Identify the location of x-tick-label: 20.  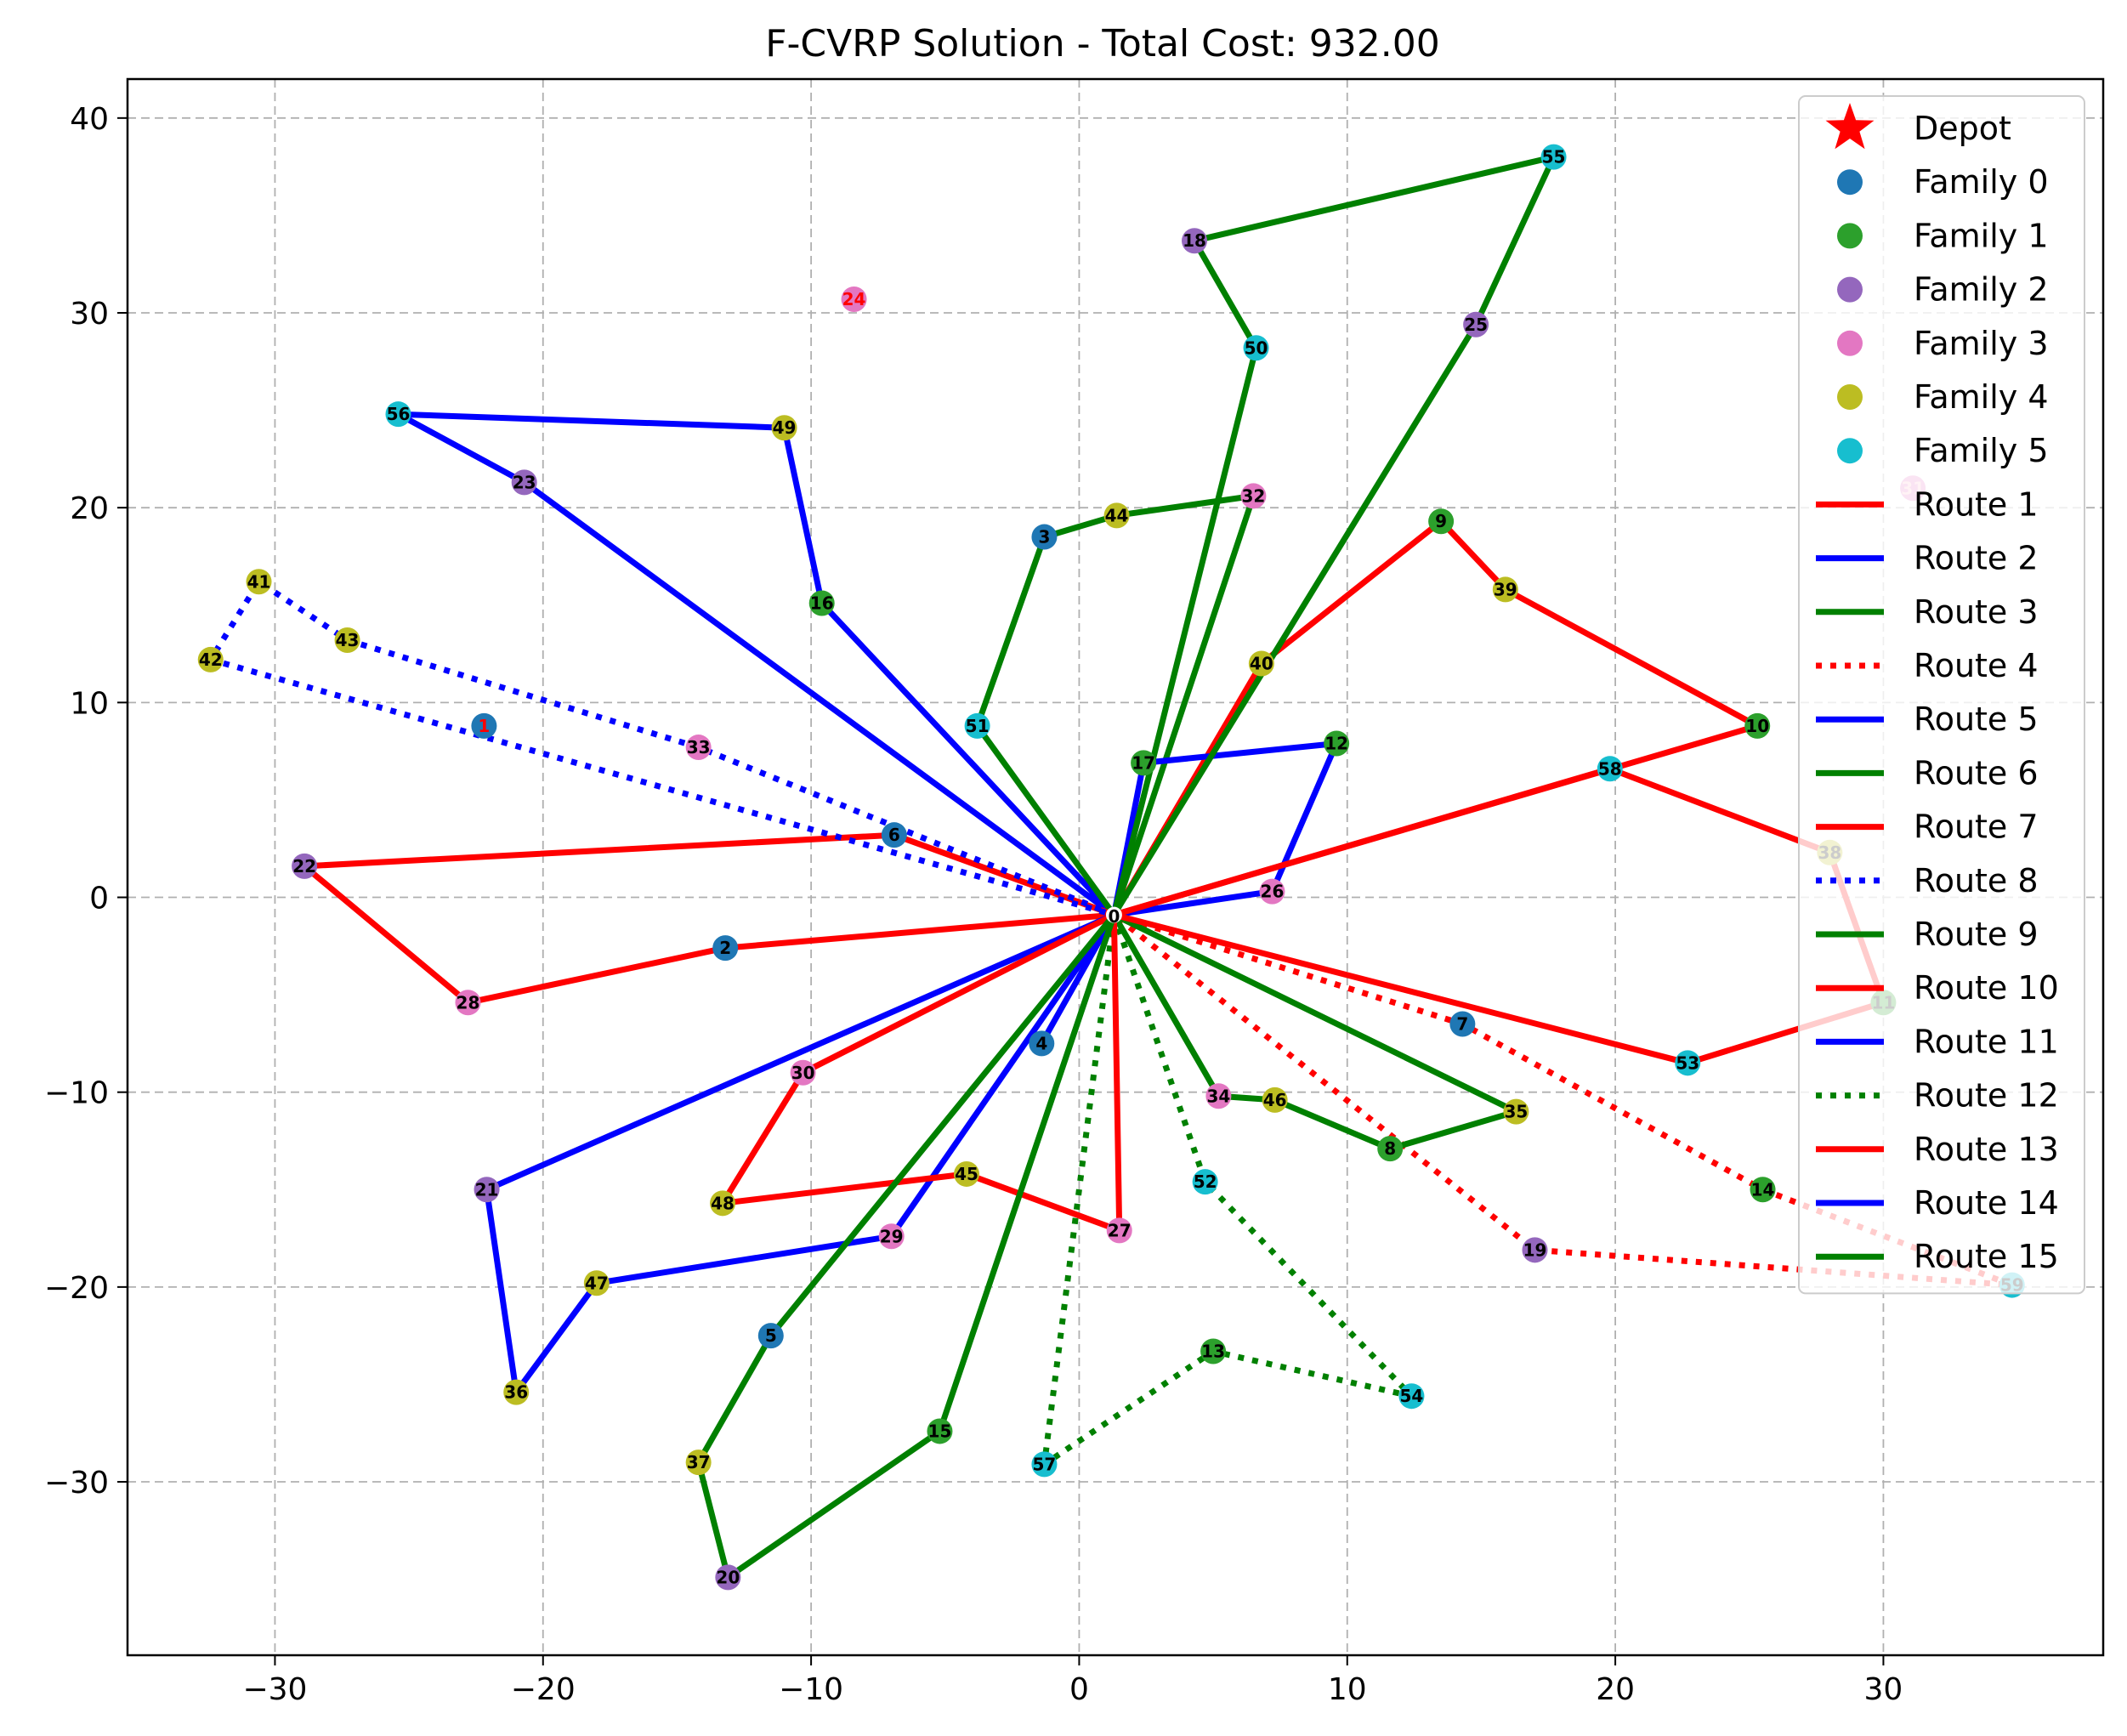
(1615, 1690).